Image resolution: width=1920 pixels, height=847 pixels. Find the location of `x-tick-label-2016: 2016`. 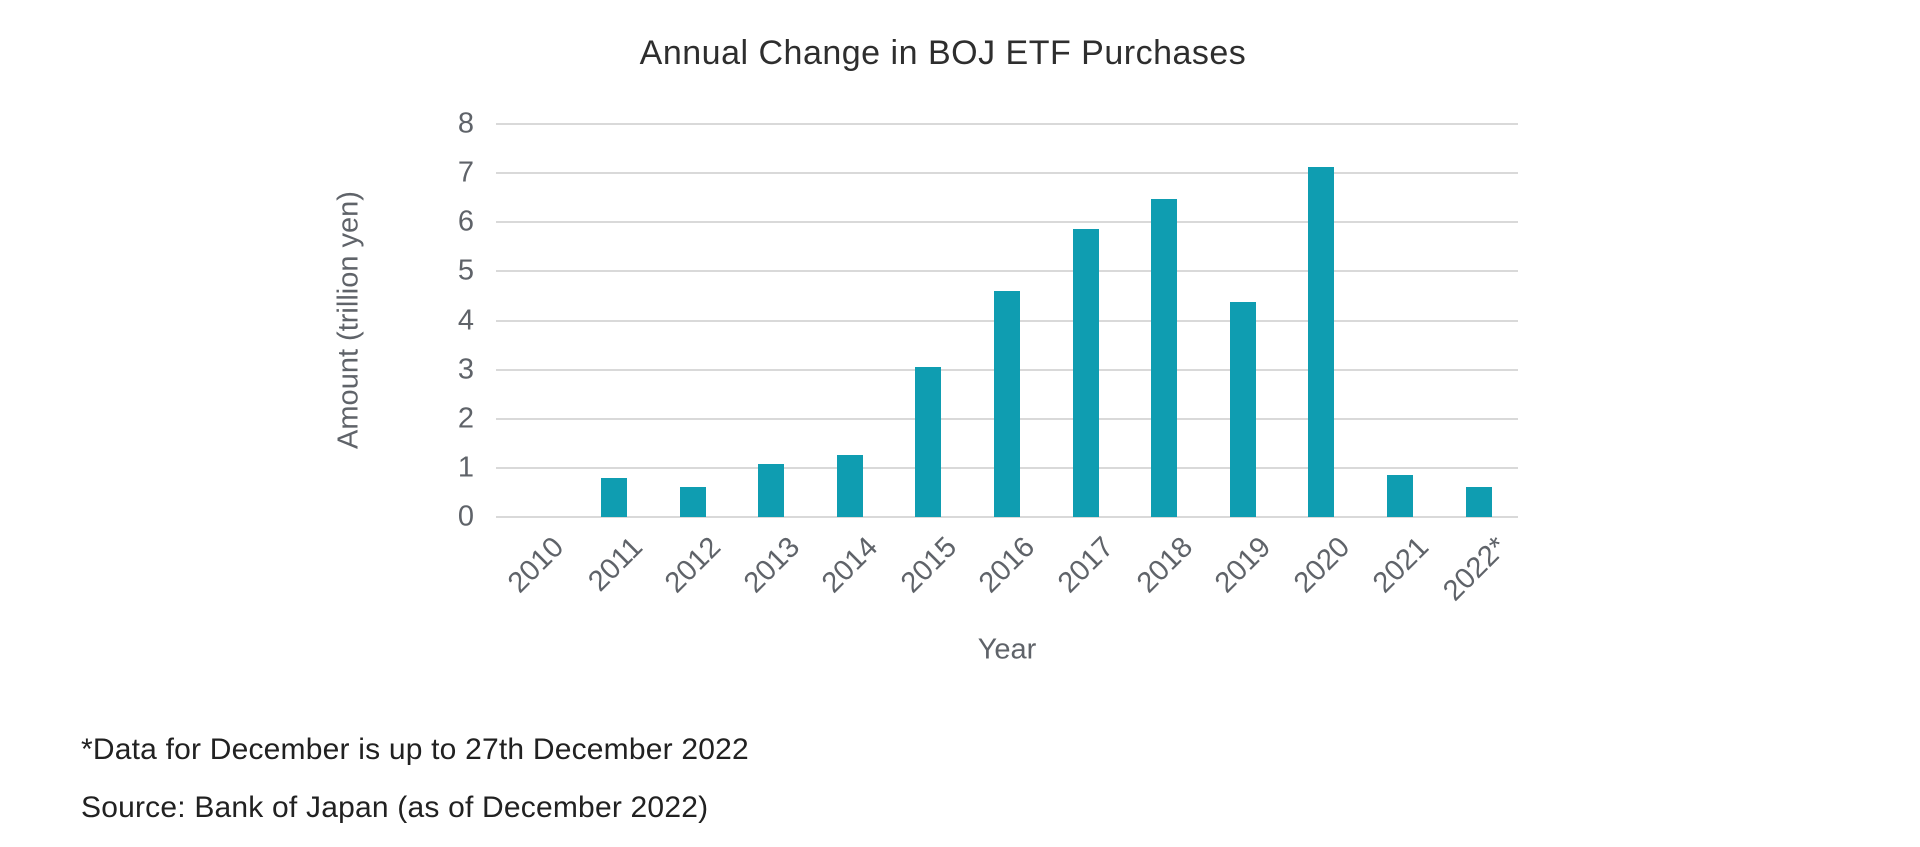

x-tick-label-2016: 2016 is located at coordinates (1007, 565).